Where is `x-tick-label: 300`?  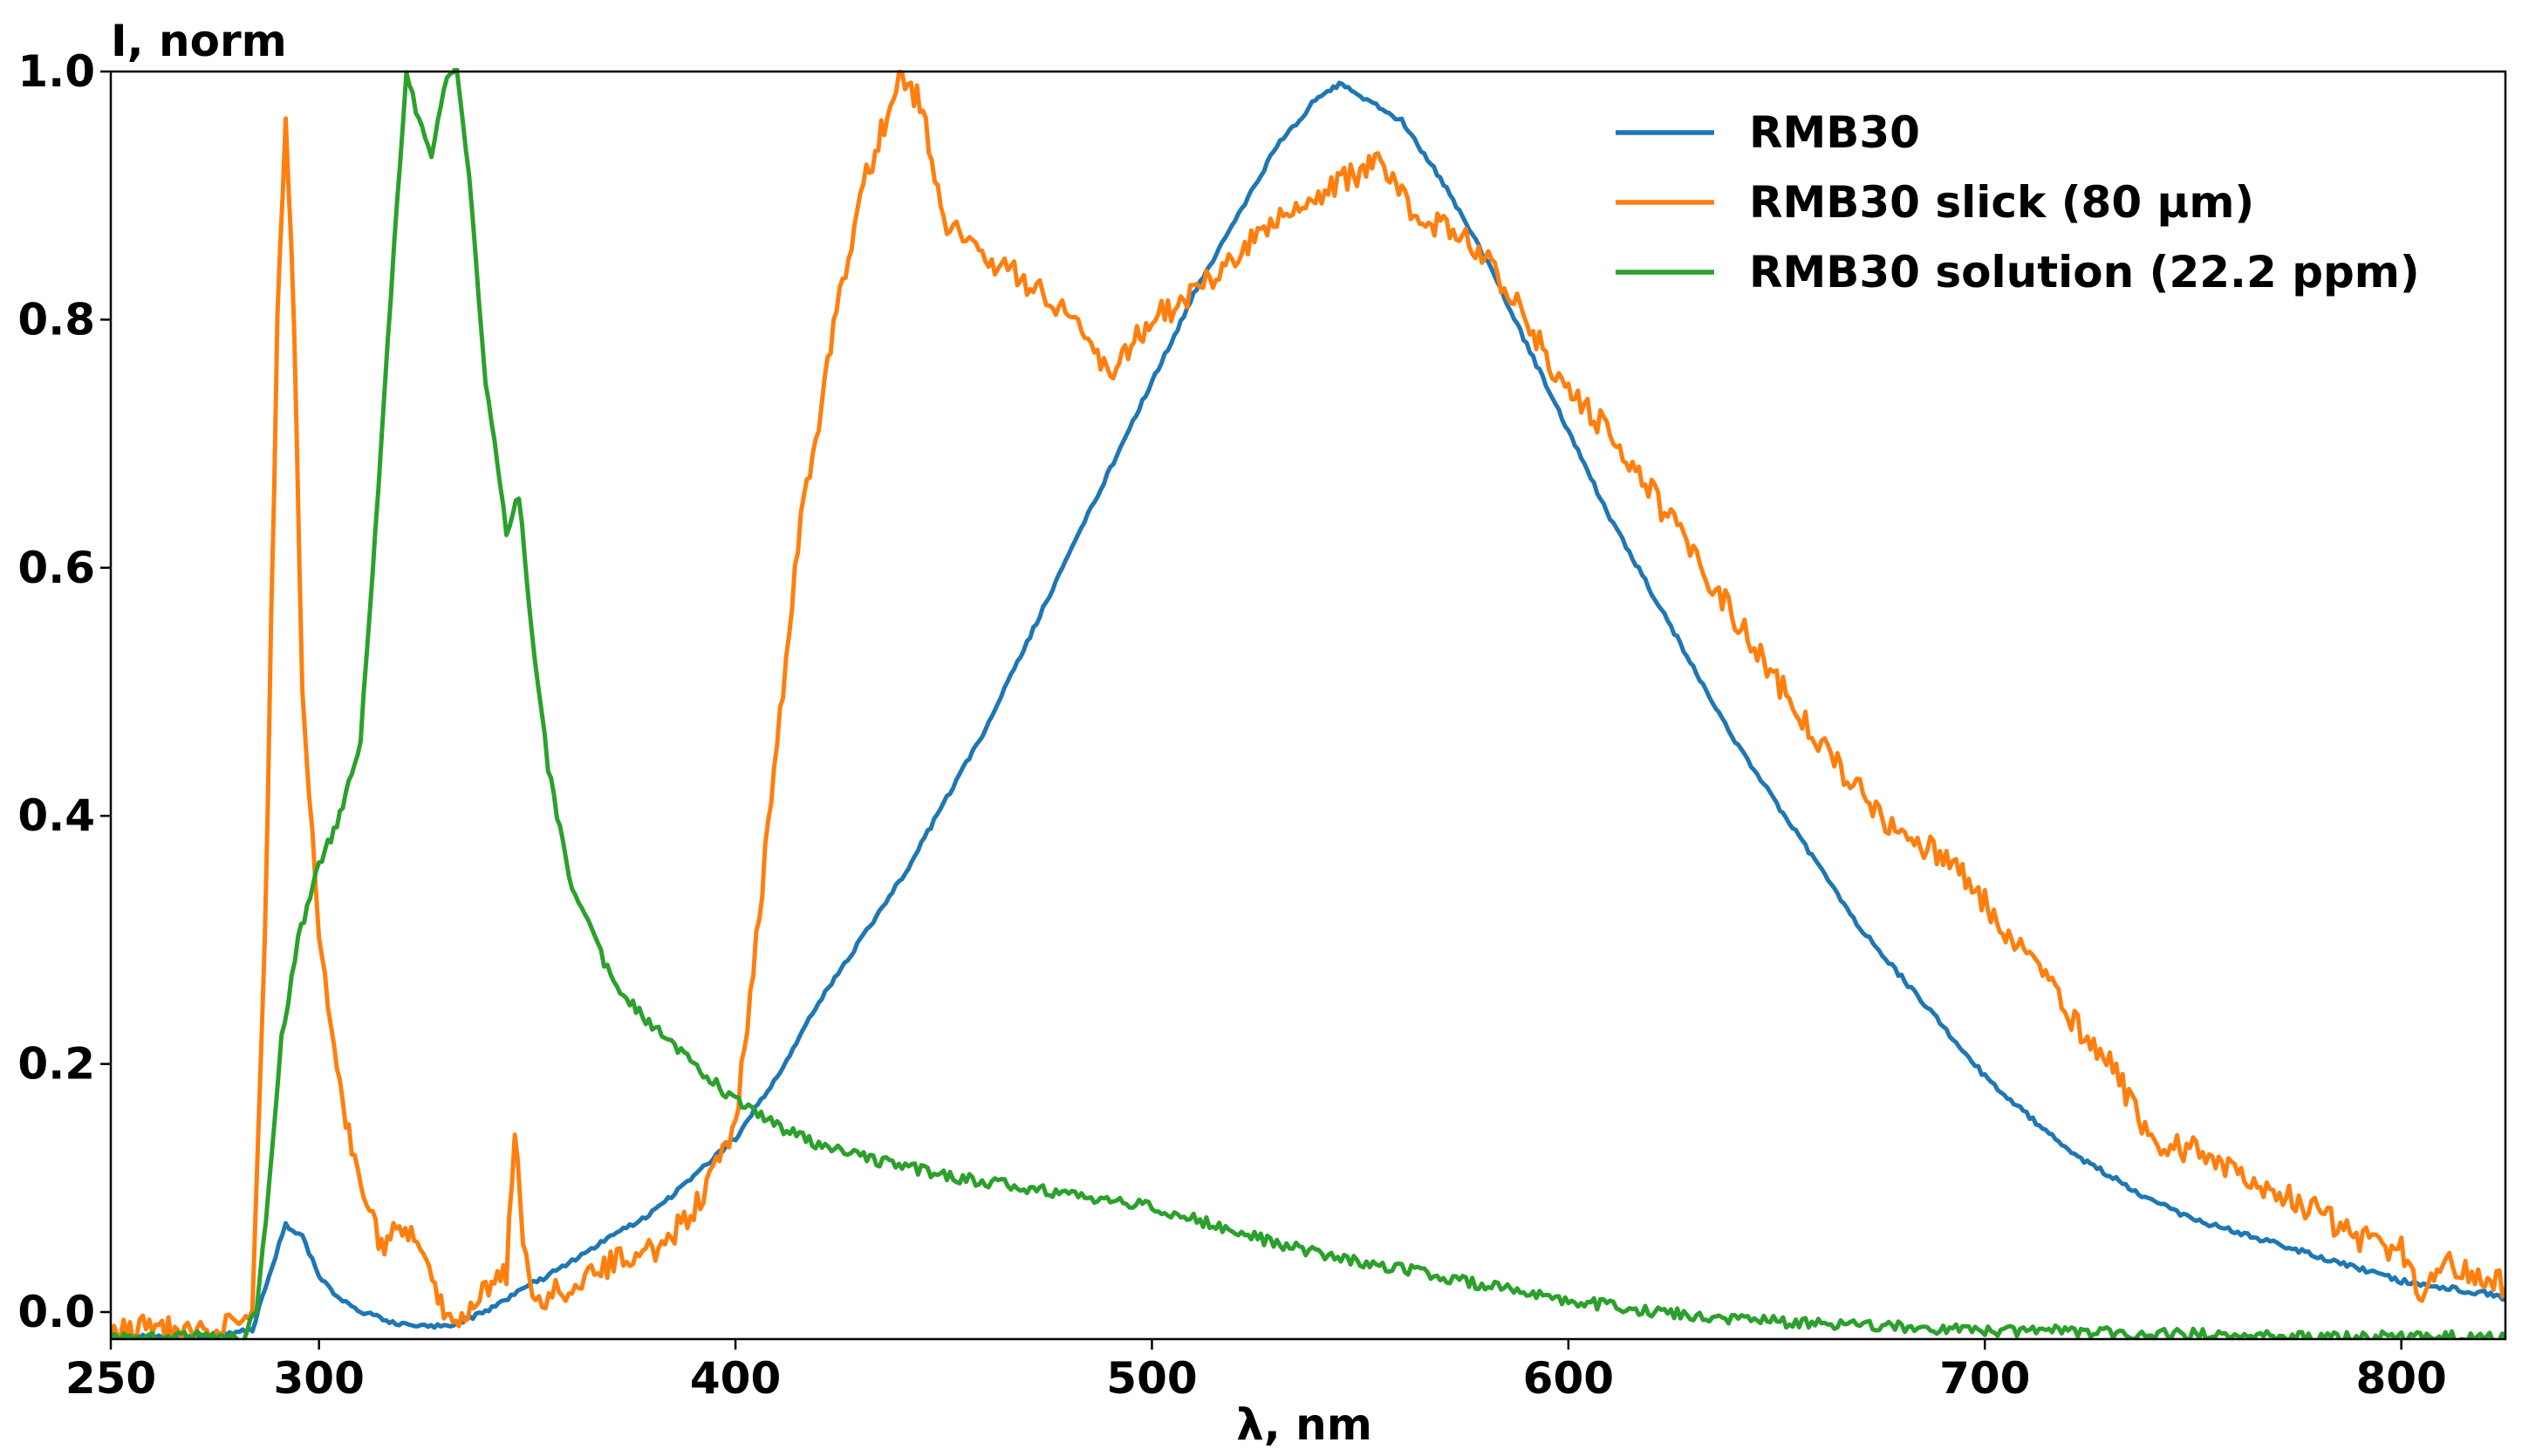
x-tick-label: 300 is located at coordinates (319, 1378).